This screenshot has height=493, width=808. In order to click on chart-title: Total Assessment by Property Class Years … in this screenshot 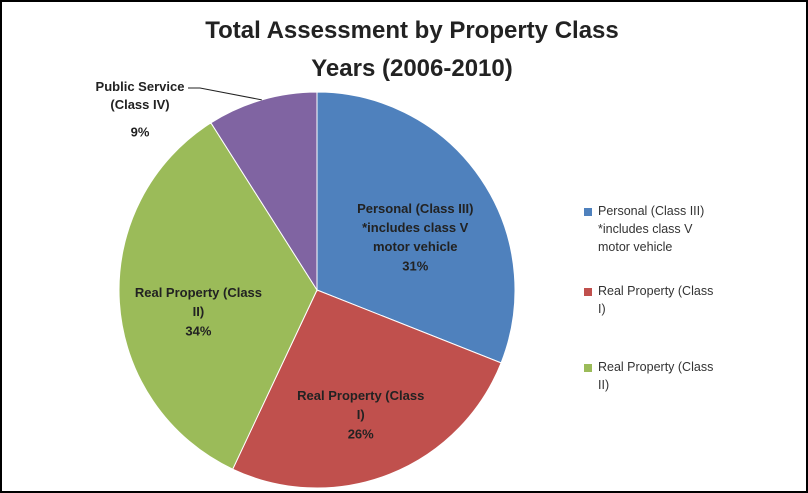, I will do `click(411, 49)`.